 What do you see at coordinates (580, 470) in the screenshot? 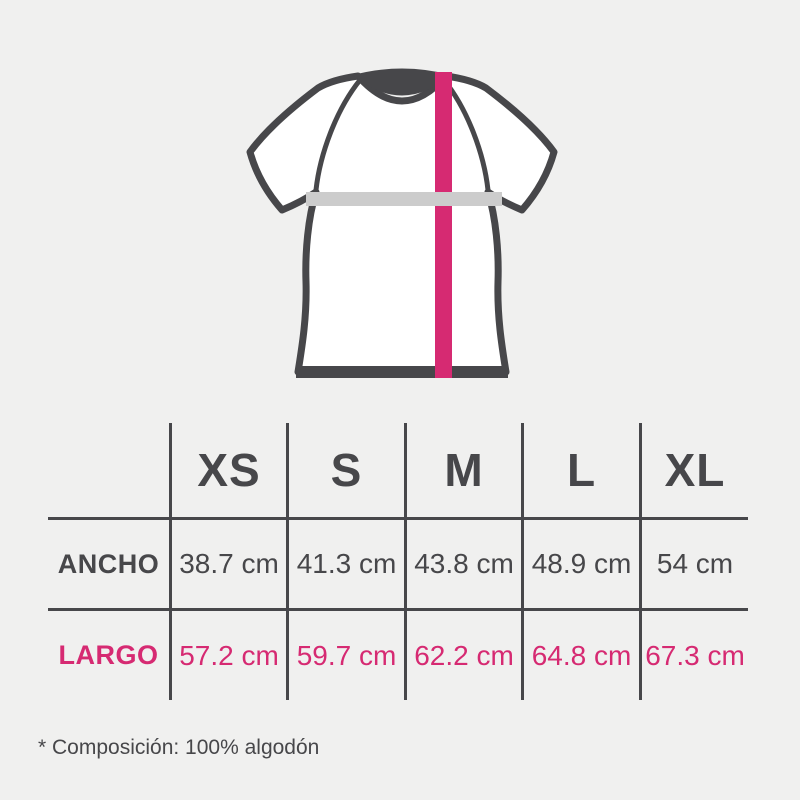
I see `size-header-l: L` at bounding box center [580, 470].